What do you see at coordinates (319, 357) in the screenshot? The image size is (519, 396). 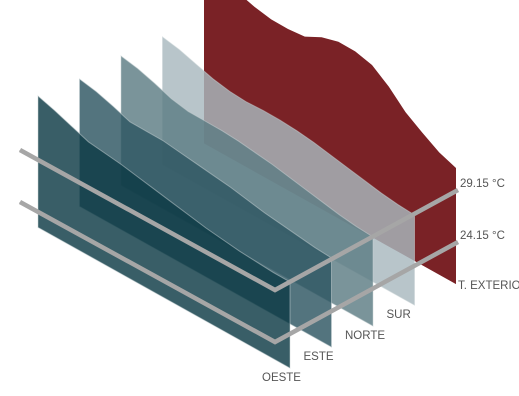 I see `series-label: ESTE` at bounding box center [319, 357].